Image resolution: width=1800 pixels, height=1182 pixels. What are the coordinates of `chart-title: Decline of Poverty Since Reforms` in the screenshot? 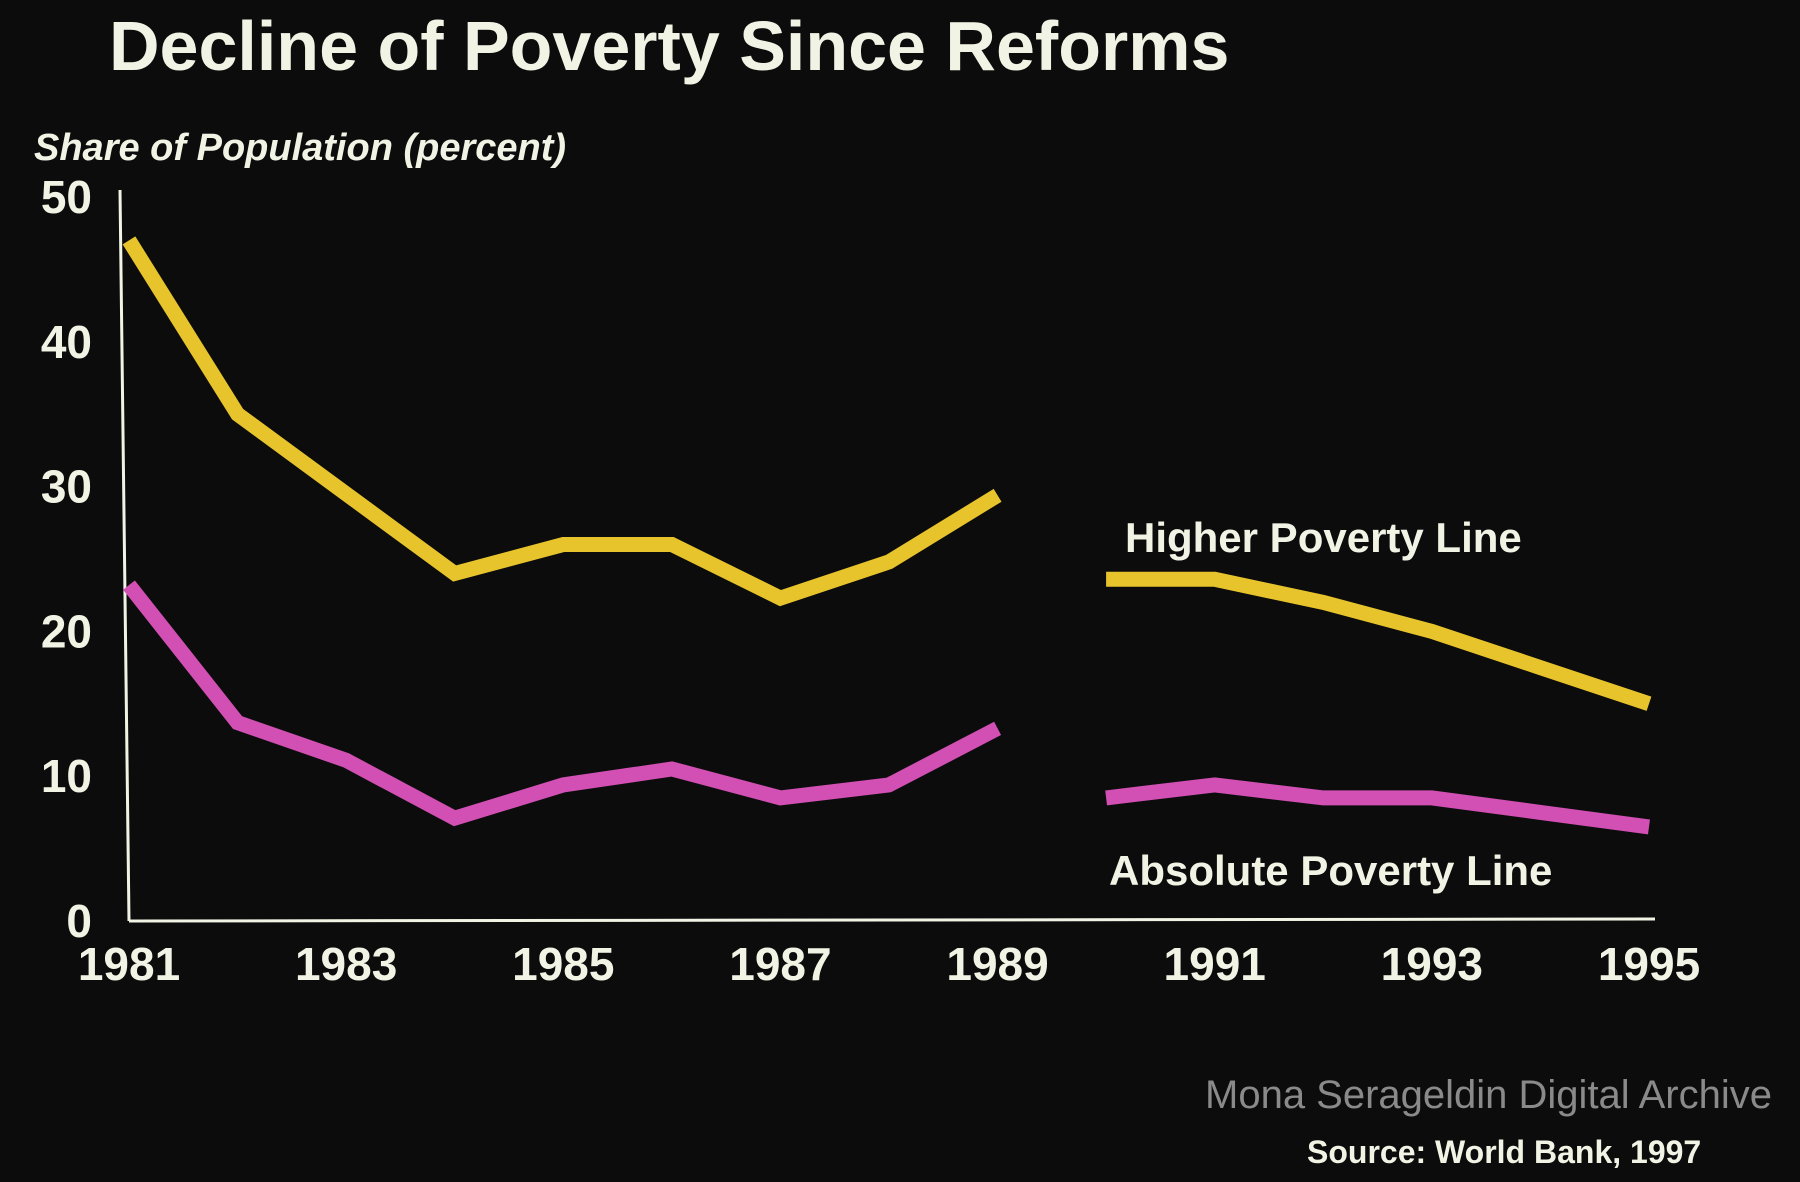 It's located at (669, 46).